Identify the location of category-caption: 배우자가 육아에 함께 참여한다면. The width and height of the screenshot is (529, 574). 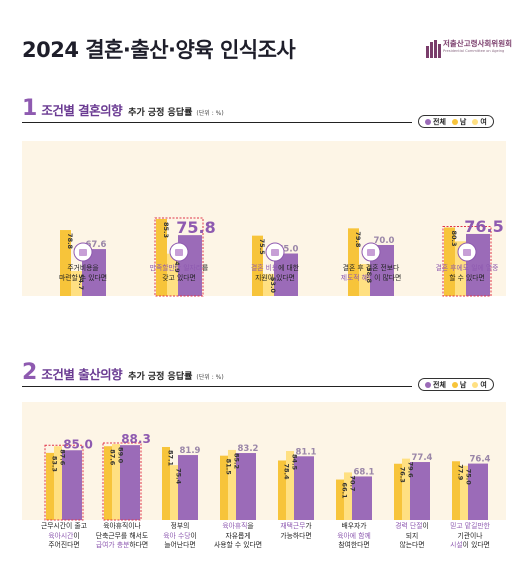
(353, 536).